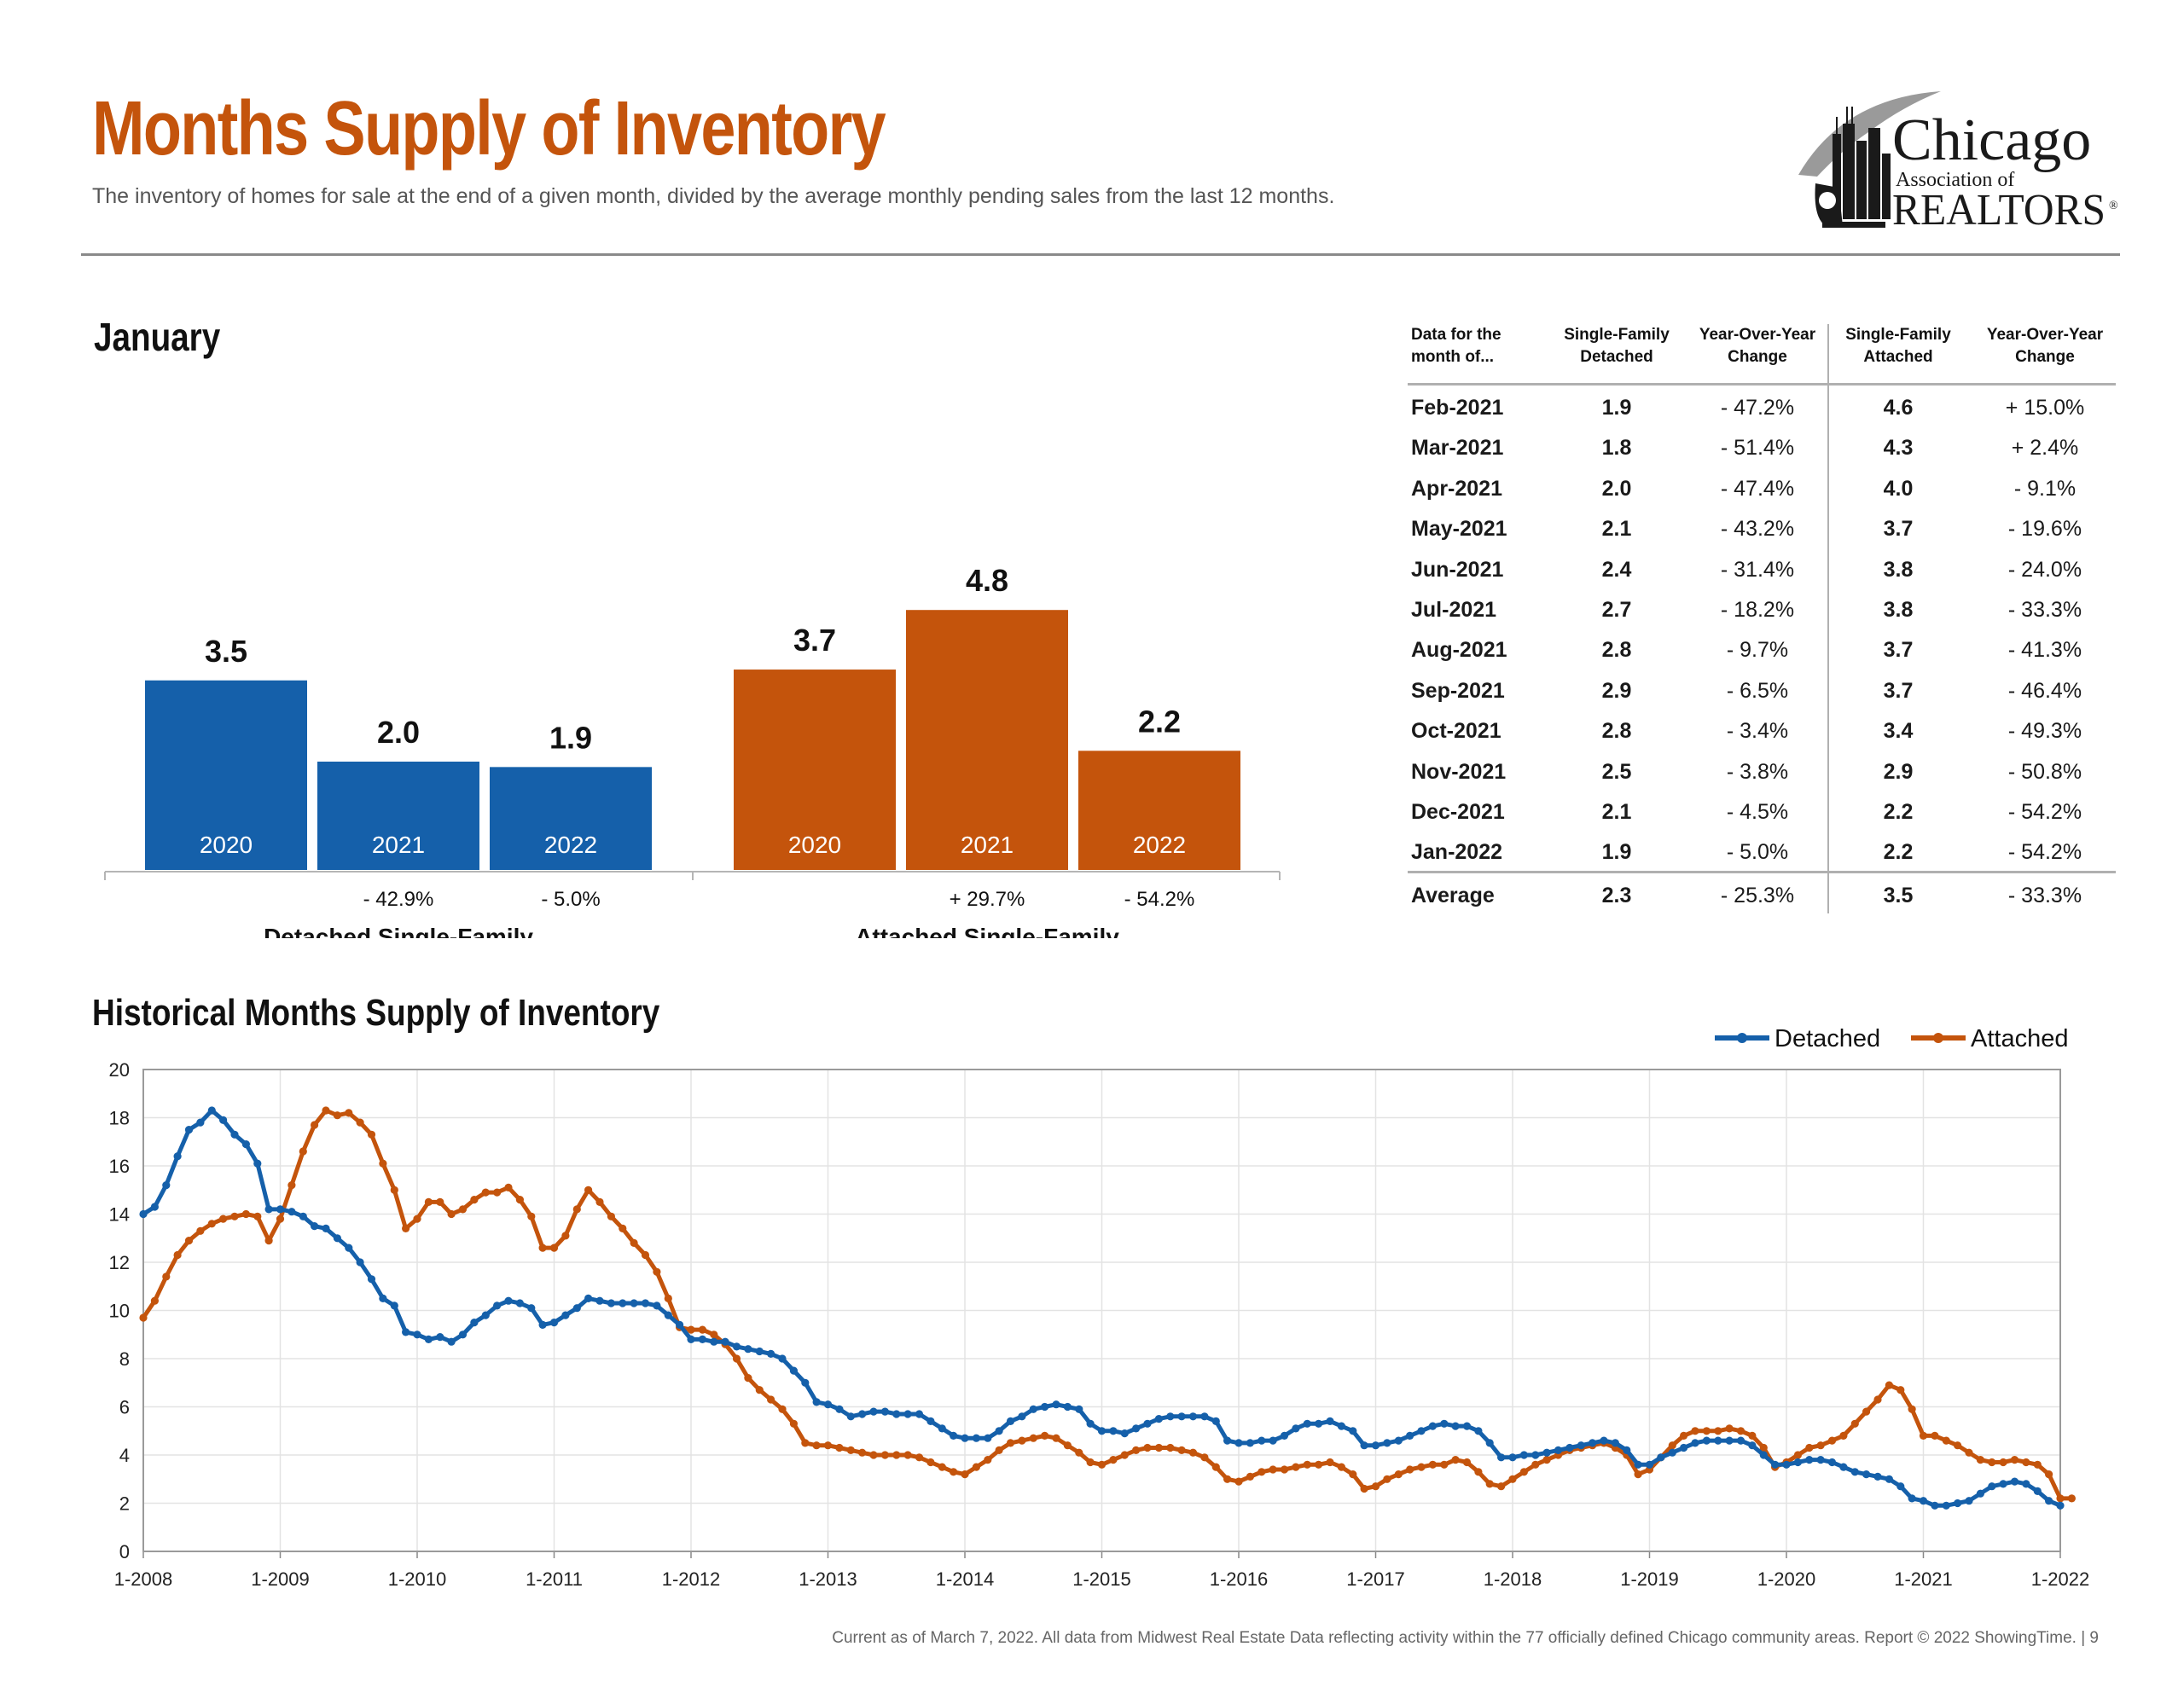  What do you see at coordinates (2045, 771) in the screenshot?
I see `table-cell: - 50.8%` at bounding box center [2045, 771].